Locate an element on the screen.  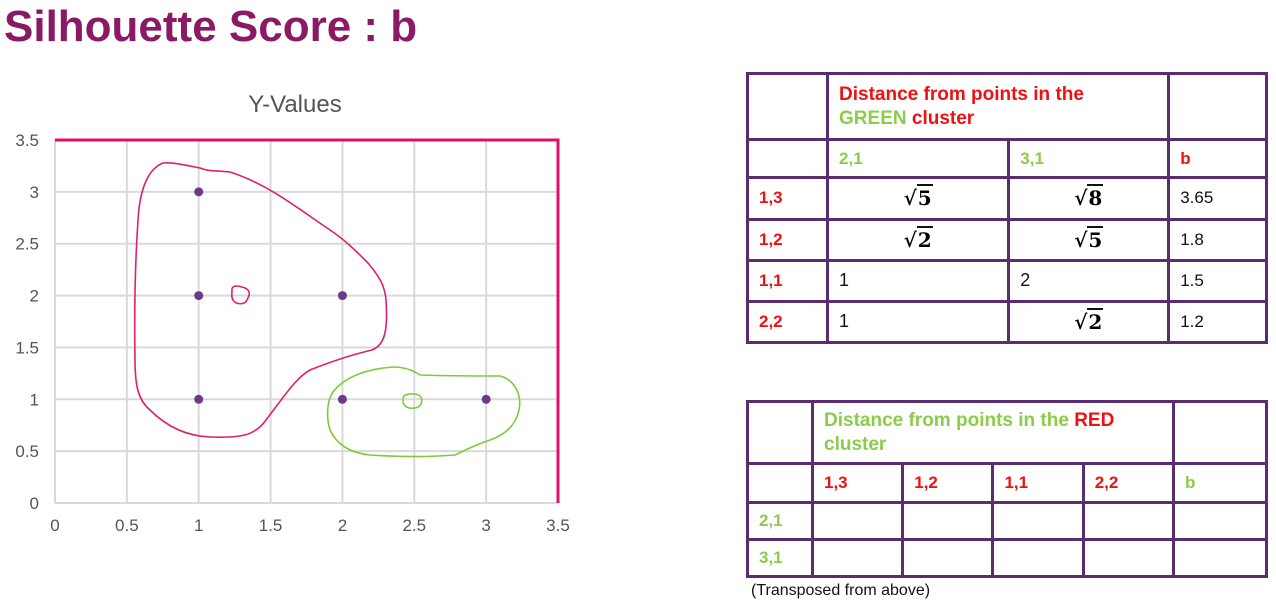
distance-cell: 2 is located at coordinates (1089, 280).